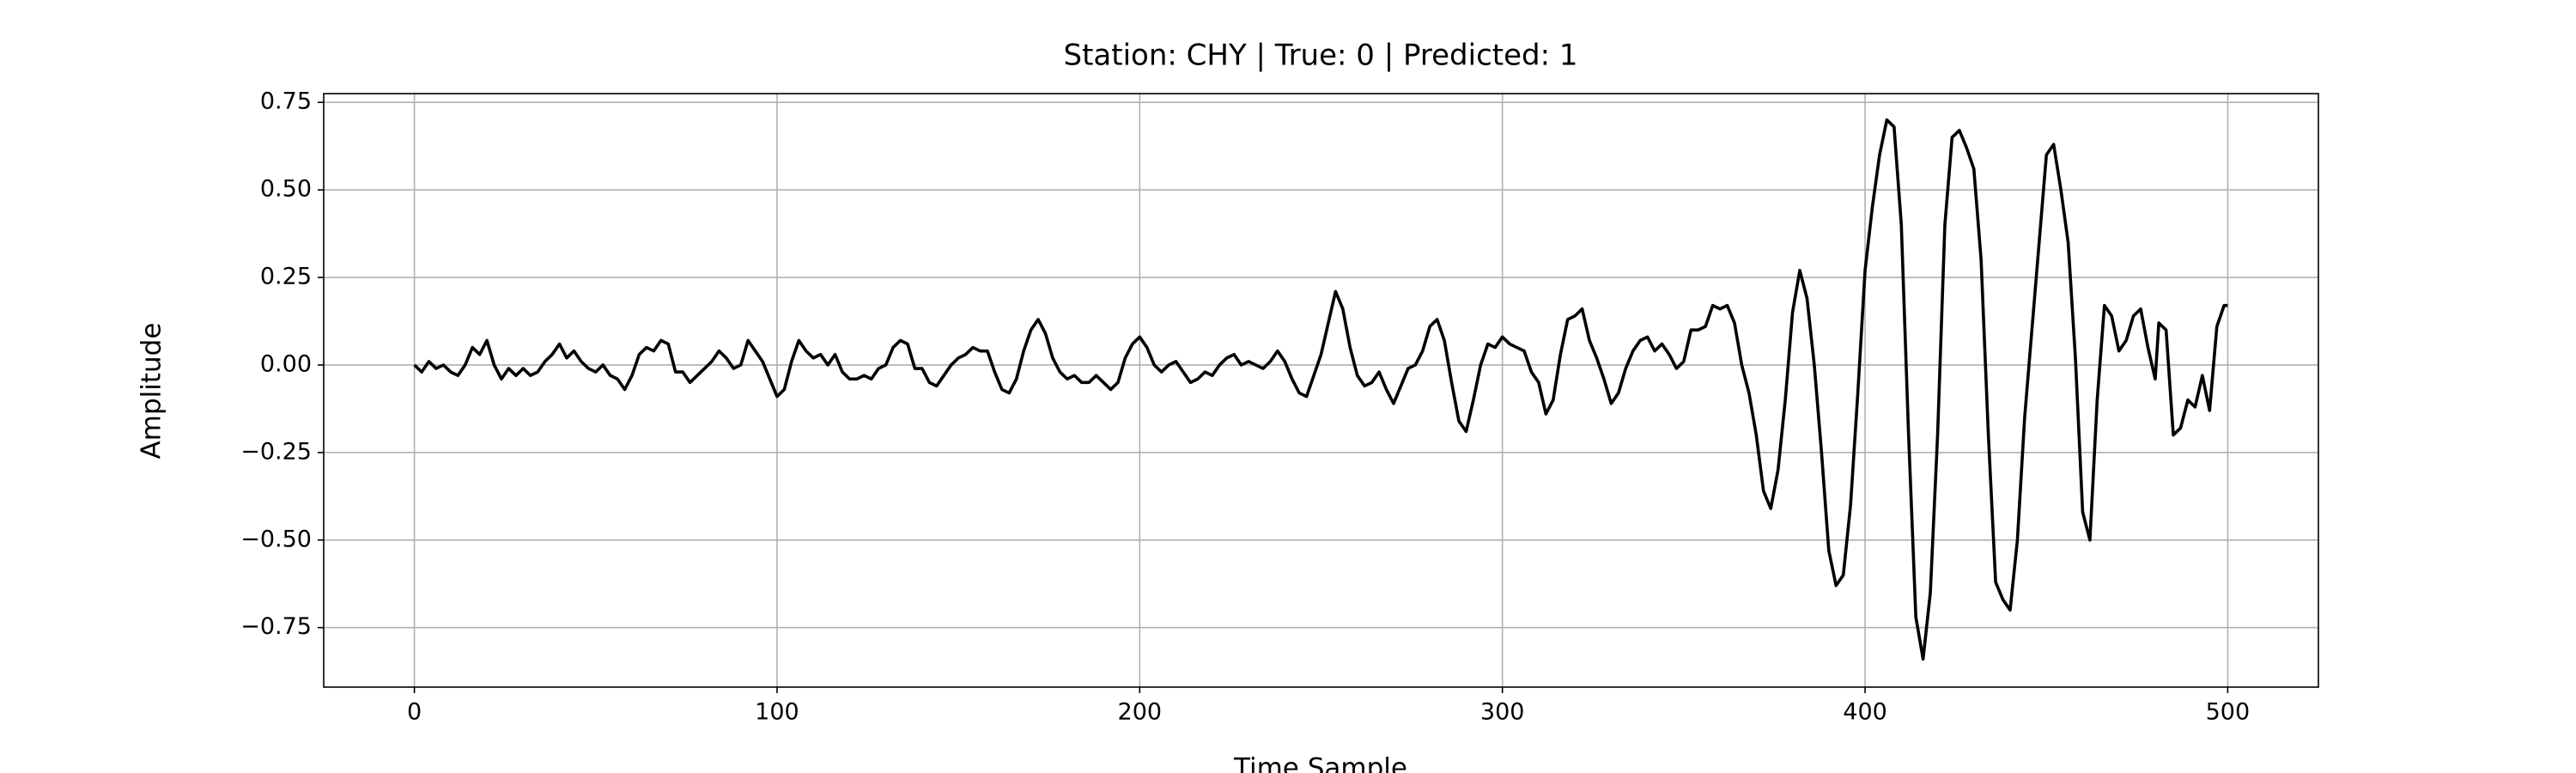 Image resolution: width=2576 pixels, height=773 pixels. What do you see at coordinates (276, 626) in the screenshot?
I see `y-tick-label: −0.75` at bounding box center [276, 626].